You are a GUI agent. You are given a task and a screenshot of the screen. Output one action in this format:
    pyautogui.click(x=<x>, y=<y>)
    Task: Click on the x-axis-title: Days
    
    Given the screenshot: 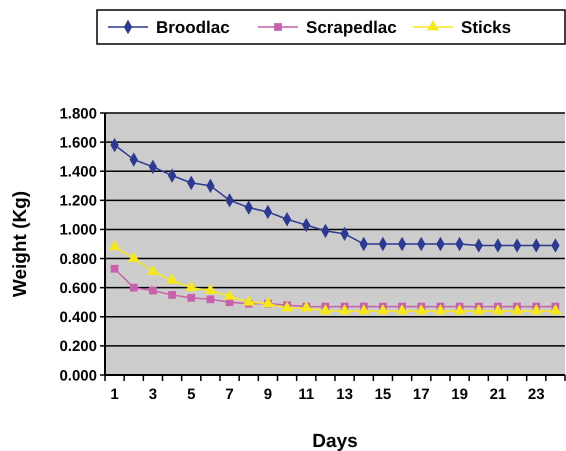 What is the action you would take?
    pyautogui.click(x=335, y=441)
    